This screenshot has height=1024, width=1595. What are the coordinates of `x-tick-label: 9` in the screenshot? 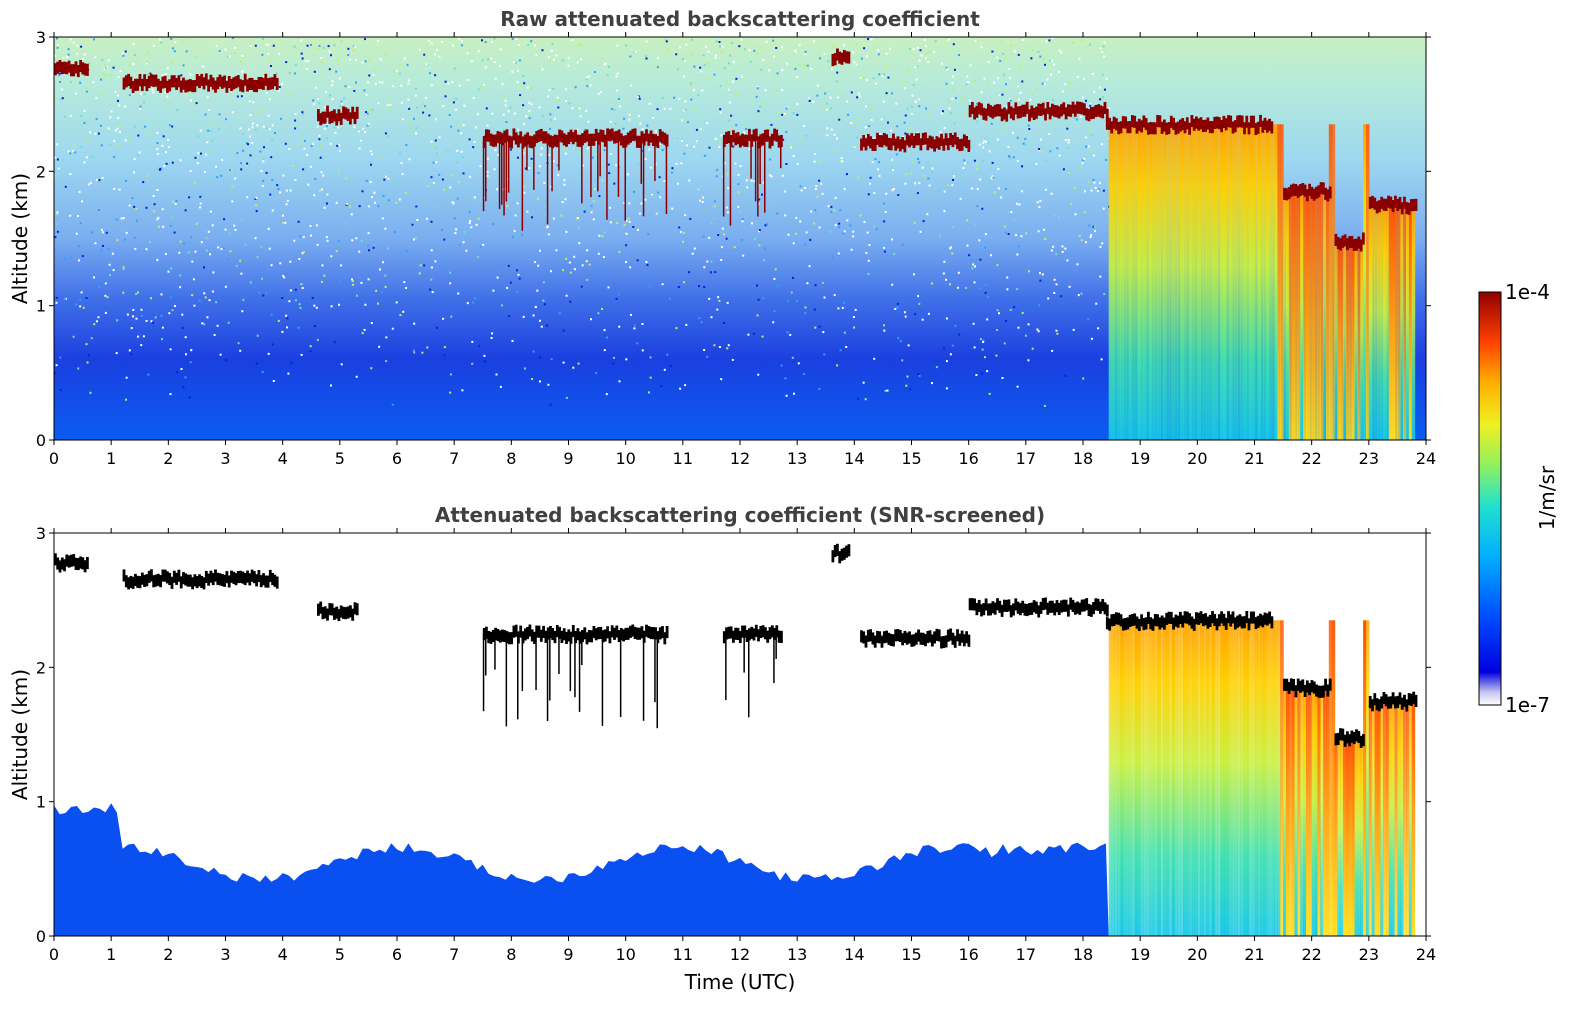 It's located at (568, 954).